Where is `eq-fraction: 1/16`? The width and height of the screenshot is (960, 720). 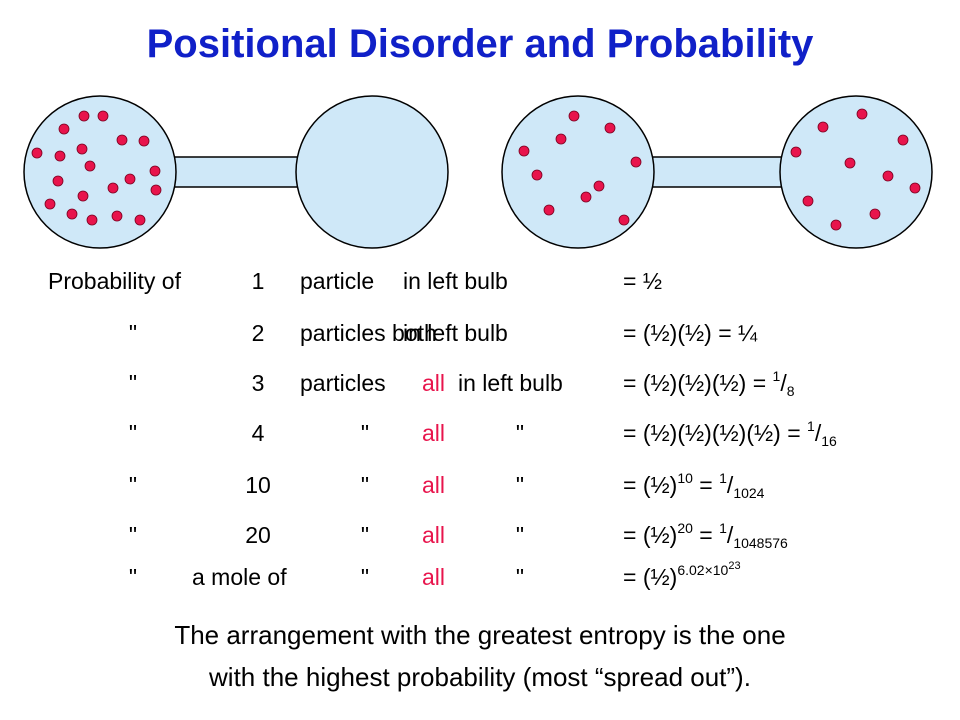
eq-fraction: 1/16 is located at coordinates (822, 433).